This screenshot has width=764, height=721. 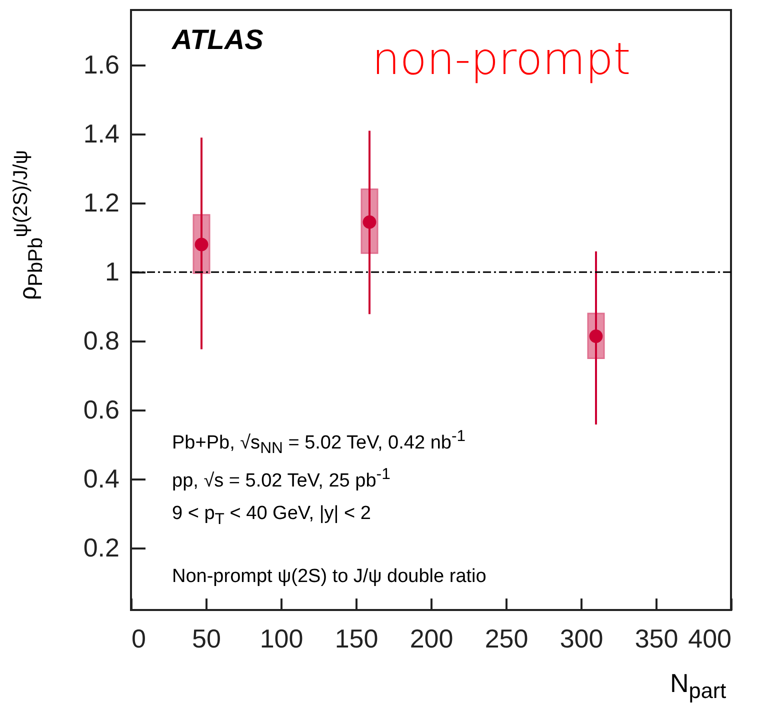 What do you see at coordinates (101, 341) in the screenshot?
I see `y-tick-label: 0.8` at bounding box center [101, 341].